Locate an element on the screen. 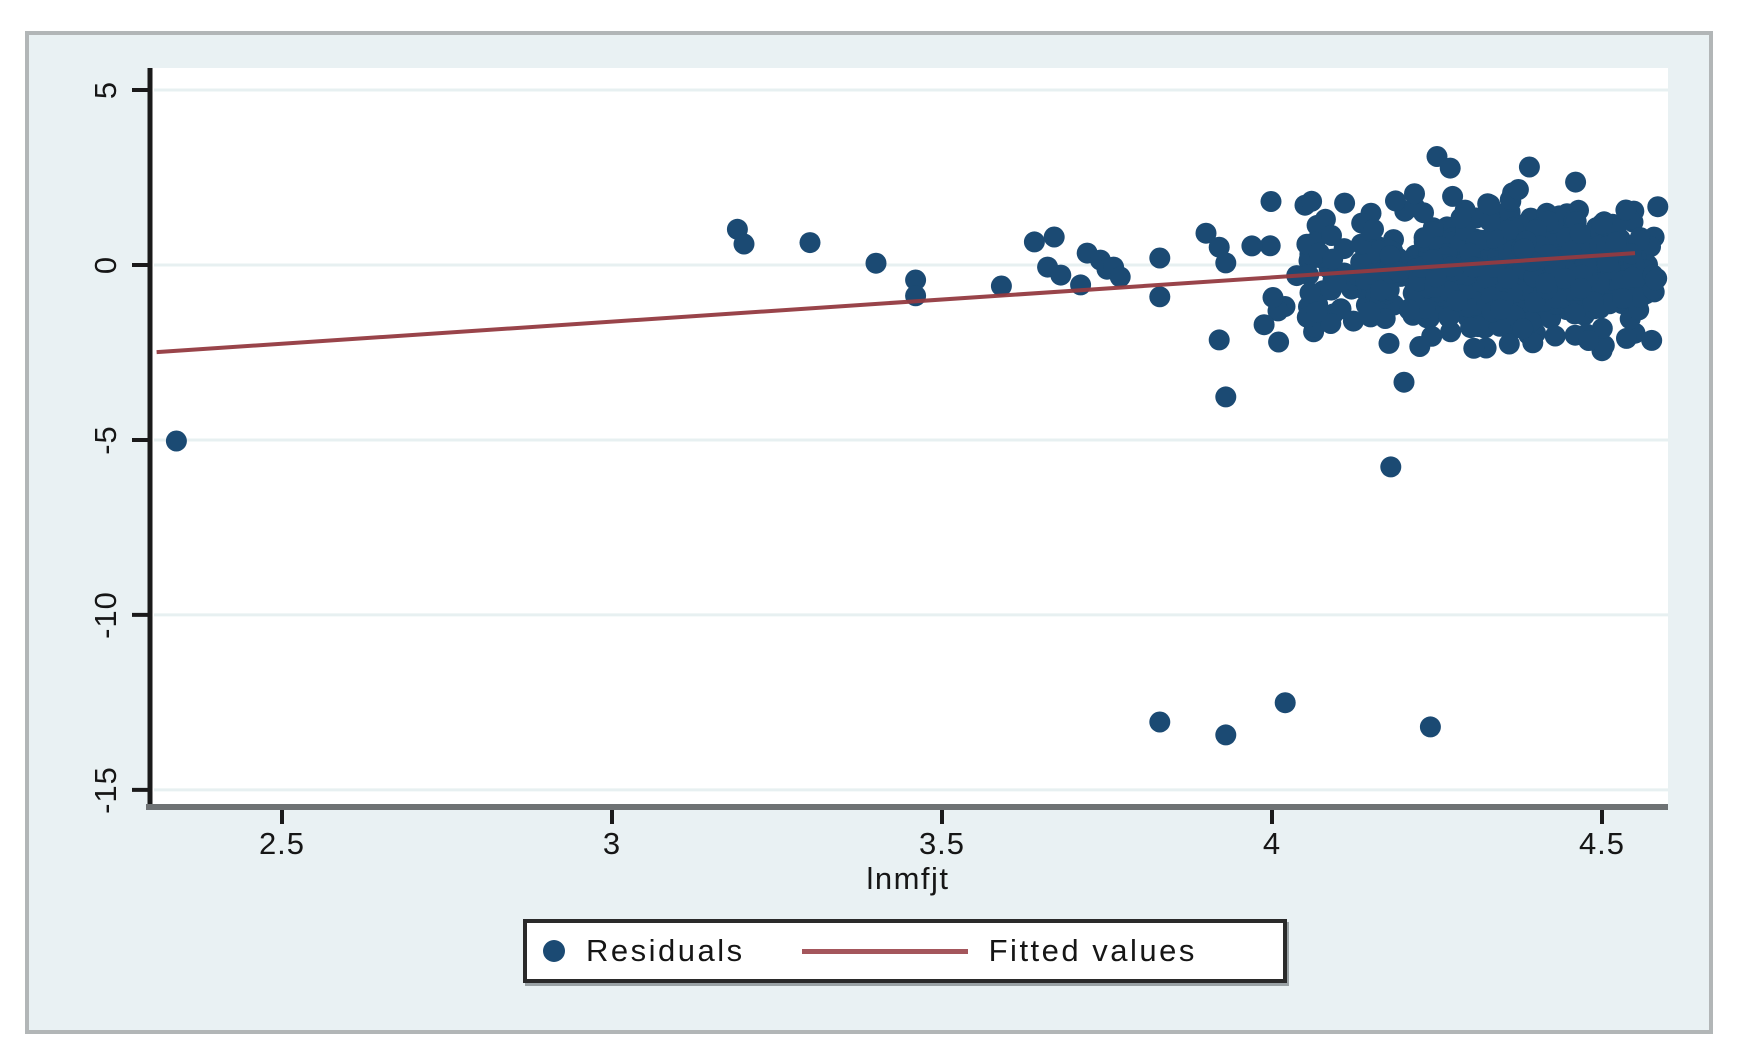  legend: Residuals Fitted values is located at coordinates (905, 951).